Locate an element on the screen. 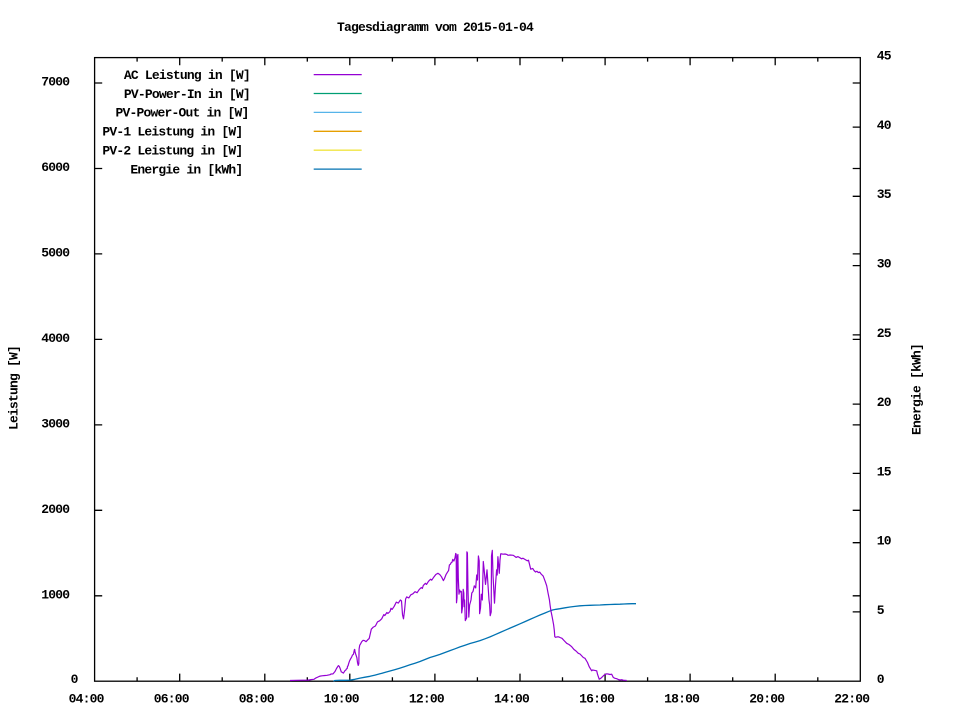 This screenshot has width=960, height=720. svg-text: 20 is located at coordinates (884, 402).